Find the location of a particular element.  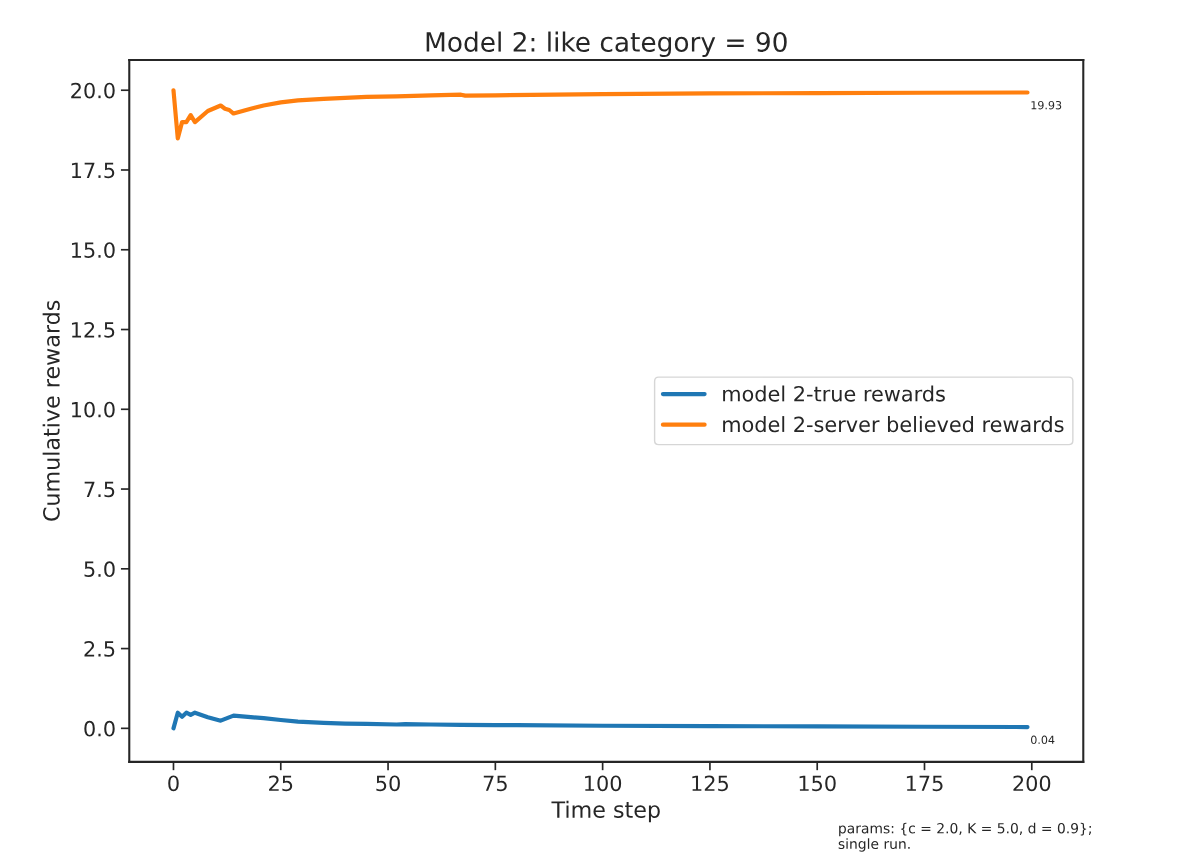

y-tick-label: 7.5 is located at coordinates (99, 489).